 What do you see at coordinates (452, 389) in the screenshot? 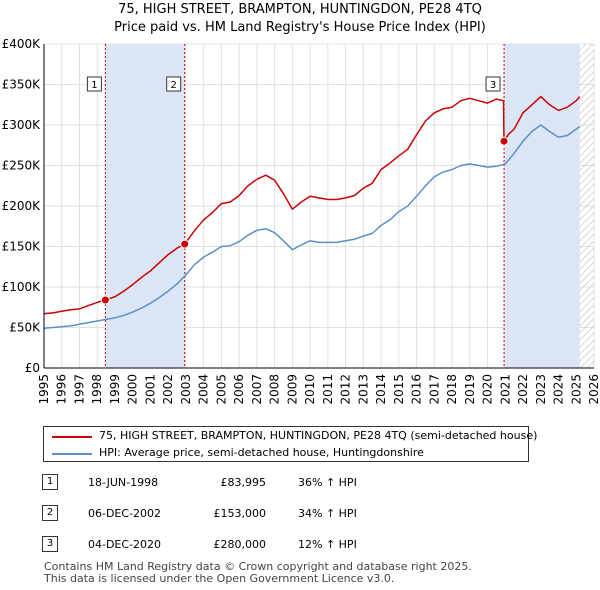
I see `x-tick-label: 2018` at bounding box center [452, 389].